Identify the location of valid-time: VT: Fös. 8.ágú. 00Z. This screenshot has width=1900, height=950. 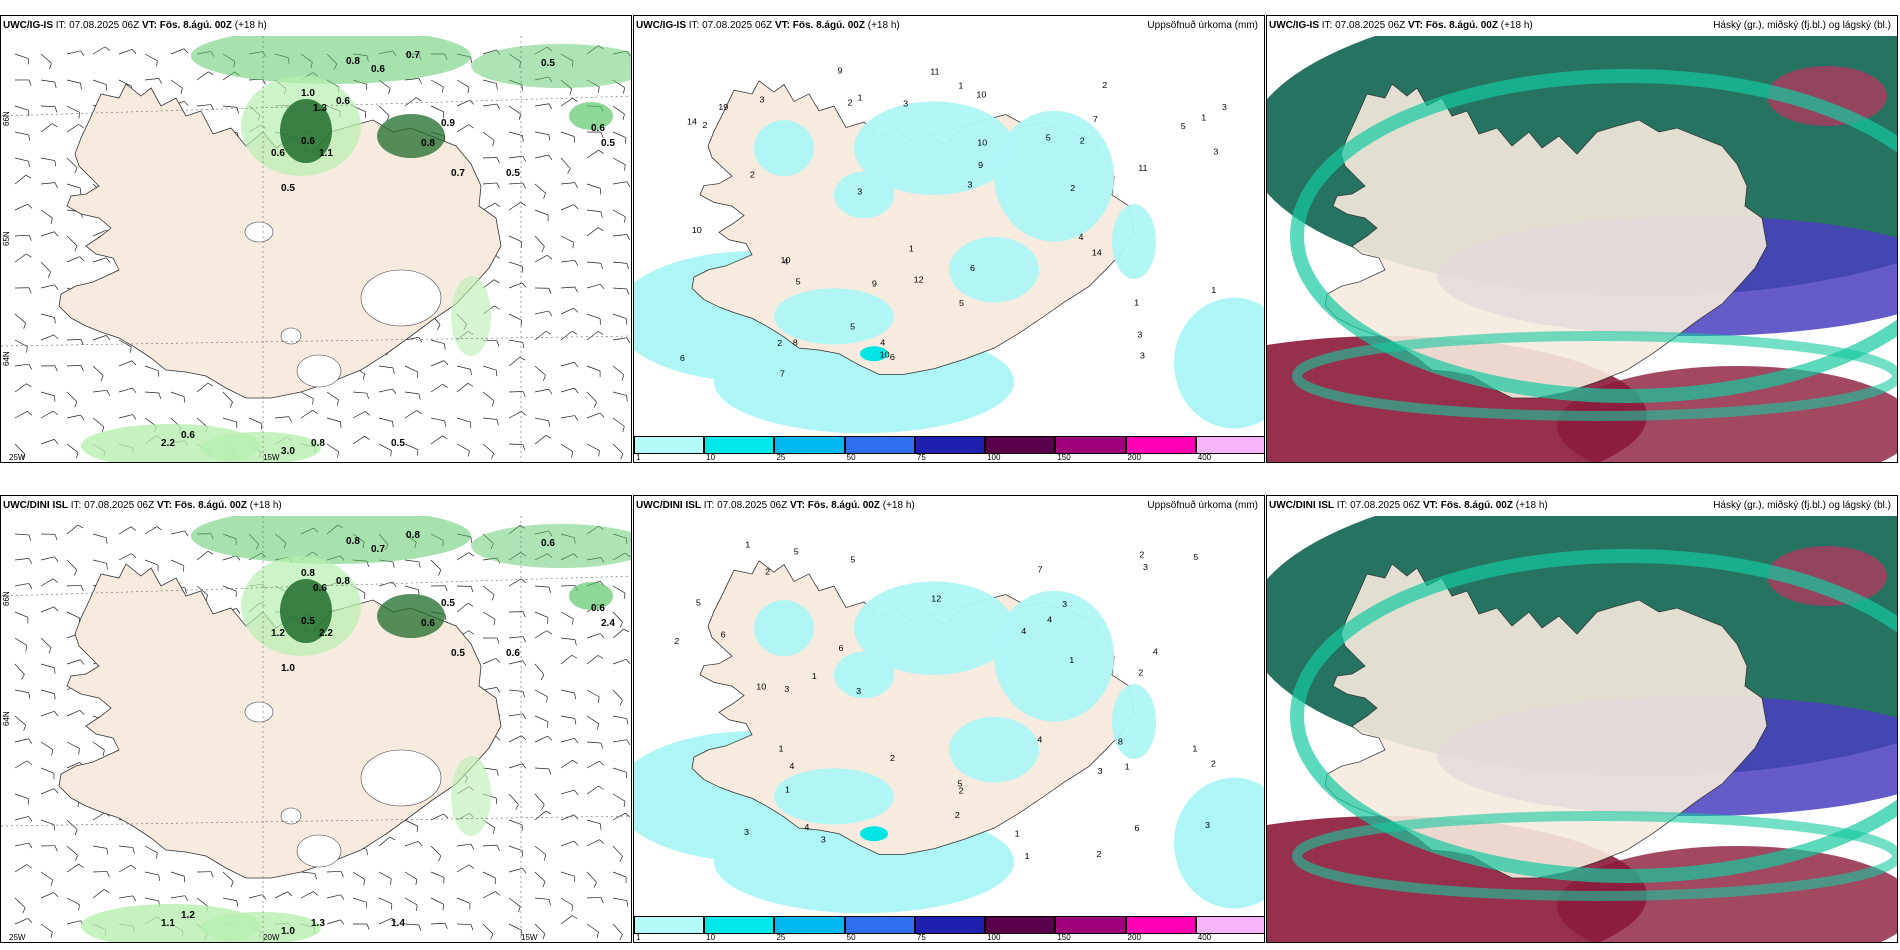
(1452, 25).